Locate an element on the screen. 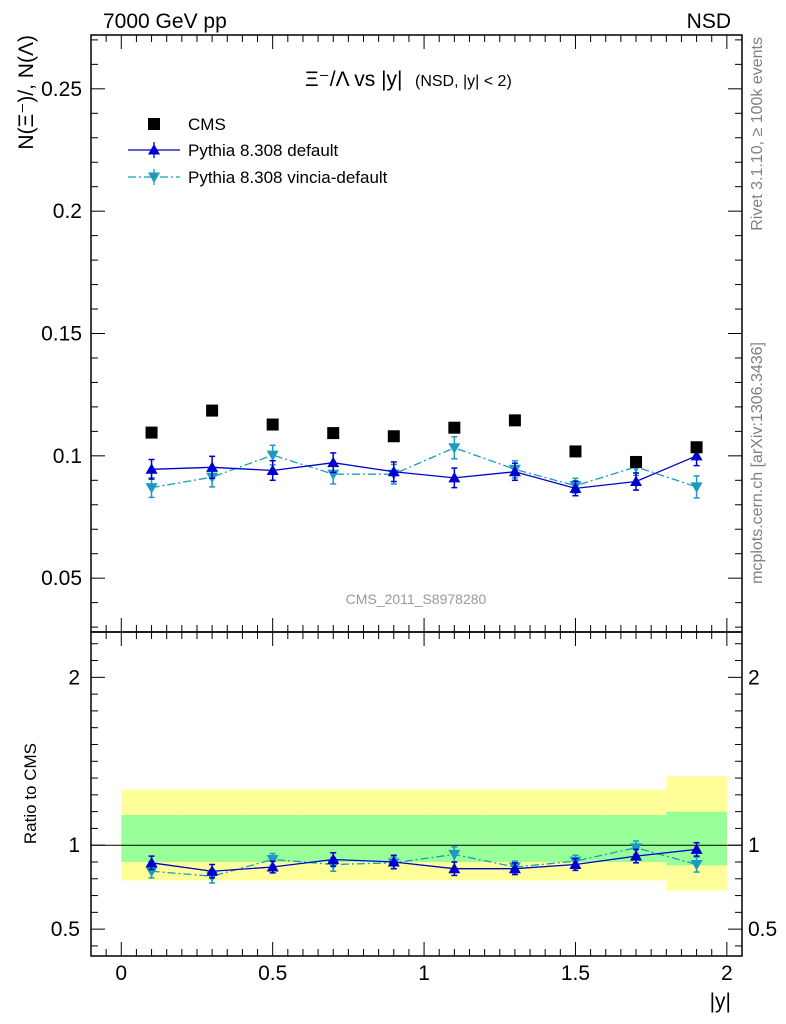  rivet-version-label: Rivet 3.1.10, ≥ 100k events is located at coordinates (757, 134).